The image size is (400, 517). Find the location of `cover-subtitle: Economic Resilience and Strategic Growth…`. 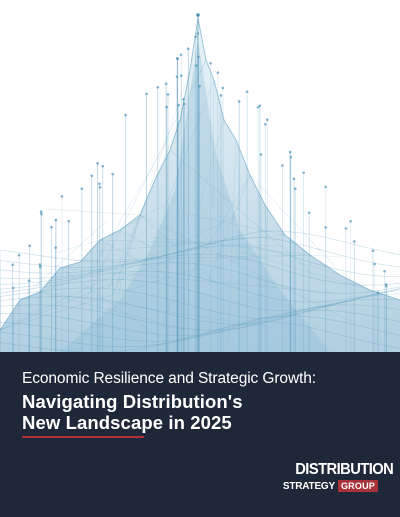

cover-subtitle: Economic Resilience and Strategic Growth… is located at coordinates (169, 378).